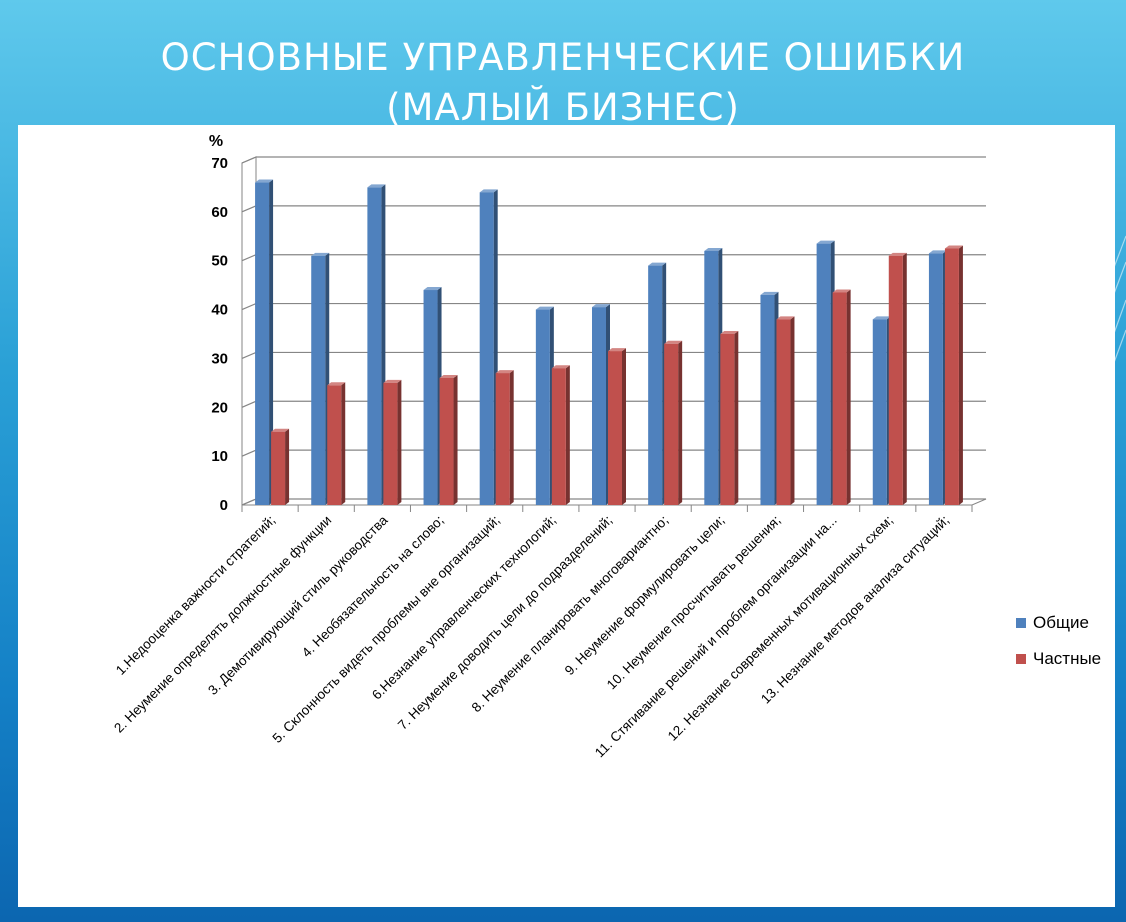 This screenshot has width=1126, height=922. What do you see at coordinates (219, 456) in the screenshot?
I see `y-tick-label: 10` at bounding box center [219, 456].